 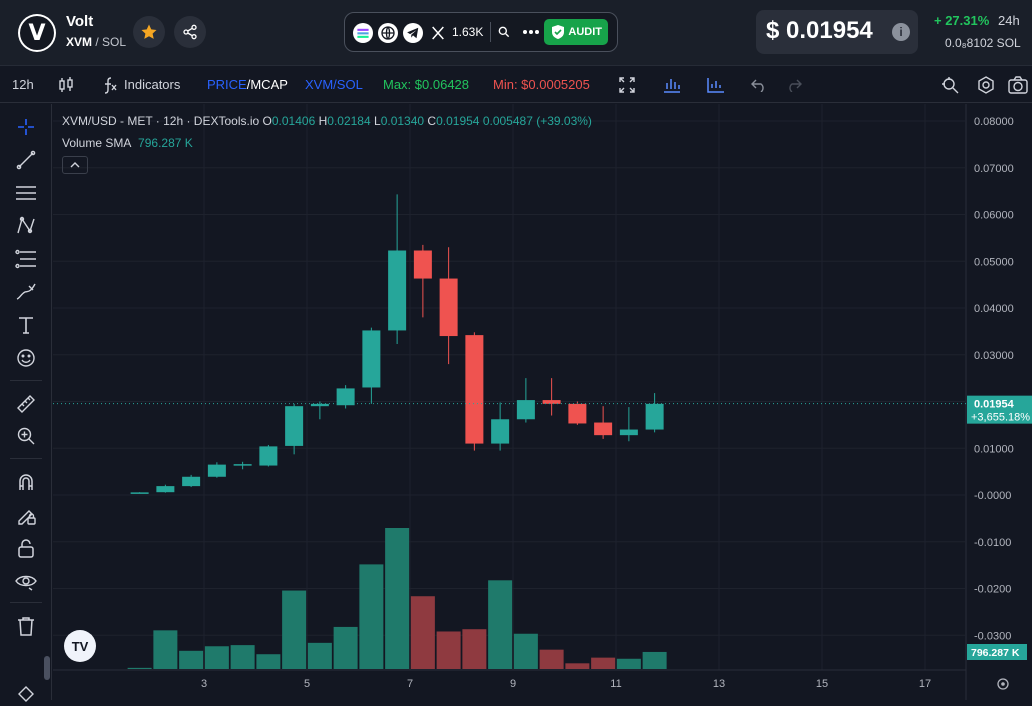 What do you see at coordinates (293, 121) in the screenshot?
I see `legend-open: 0.01406` at bounding box center [293, 121].